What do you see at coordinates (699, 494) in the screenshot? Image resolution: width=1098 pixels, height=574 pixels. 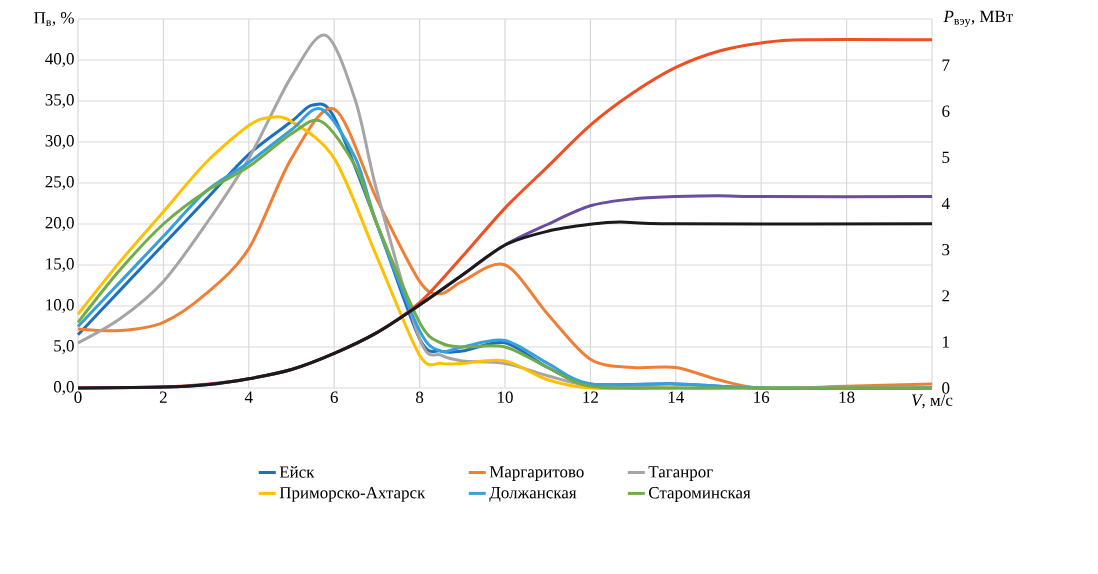 I see `legend-label: Староминская` at bounding box center [699, 494].